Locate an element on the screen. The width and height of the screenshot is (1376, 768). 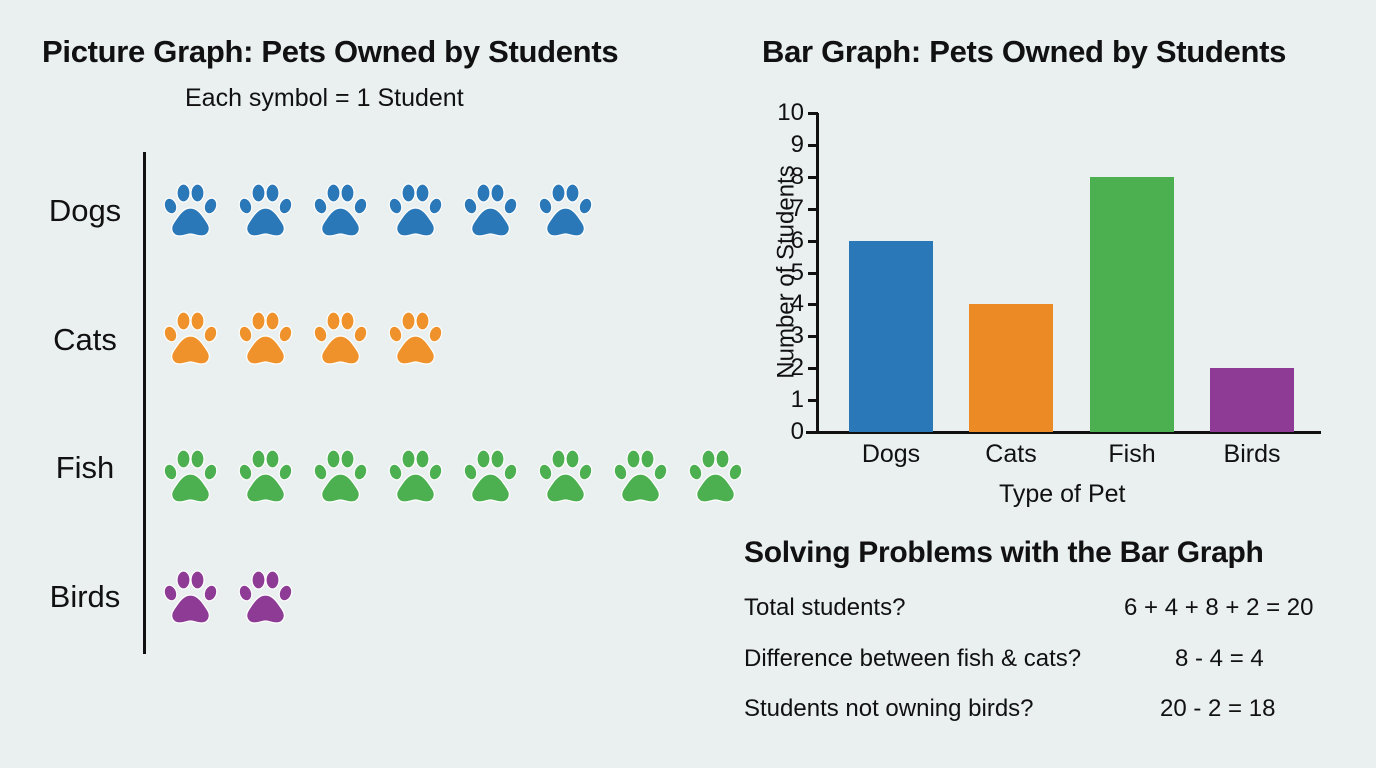
picture-graph-key: Each symbol = 1 Student is located at coordinates (324, 98).